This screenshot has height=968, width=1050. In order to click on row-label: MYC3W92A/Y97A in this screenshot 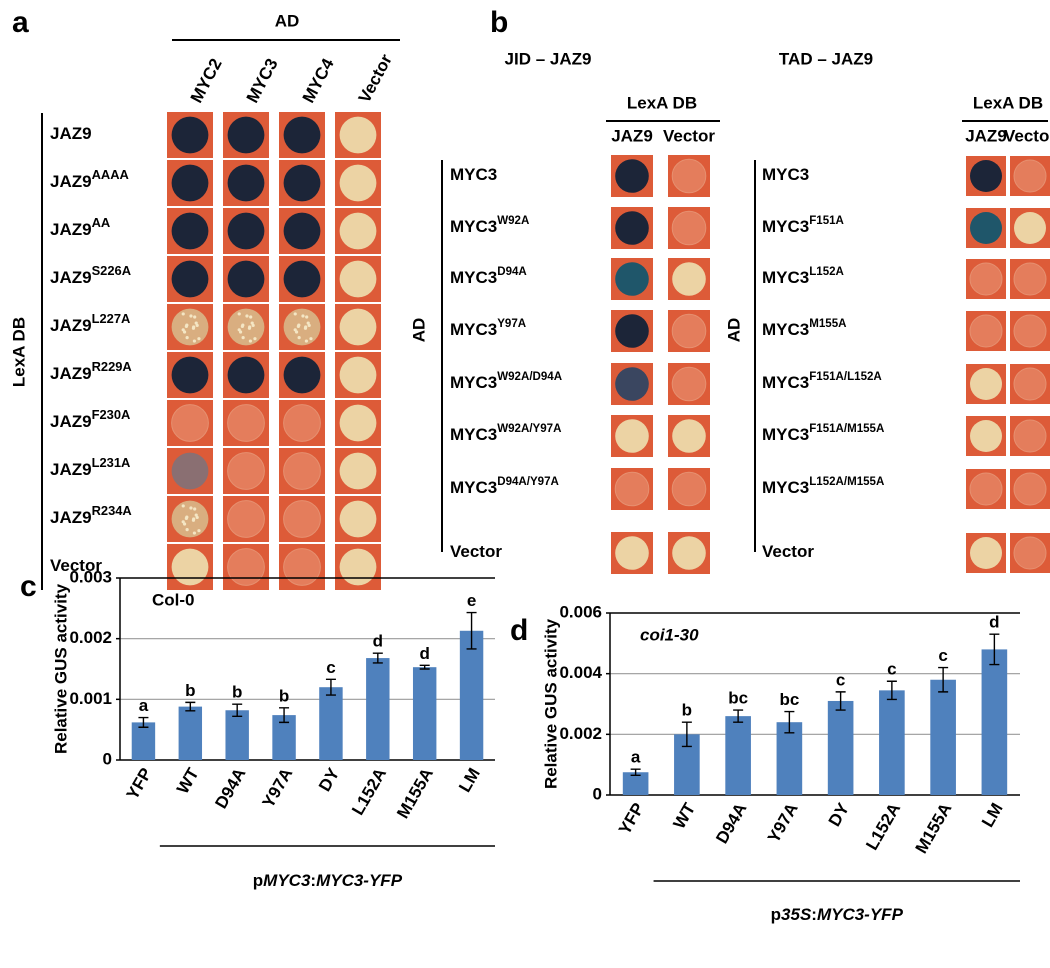, I will do `click(506, 433)`.